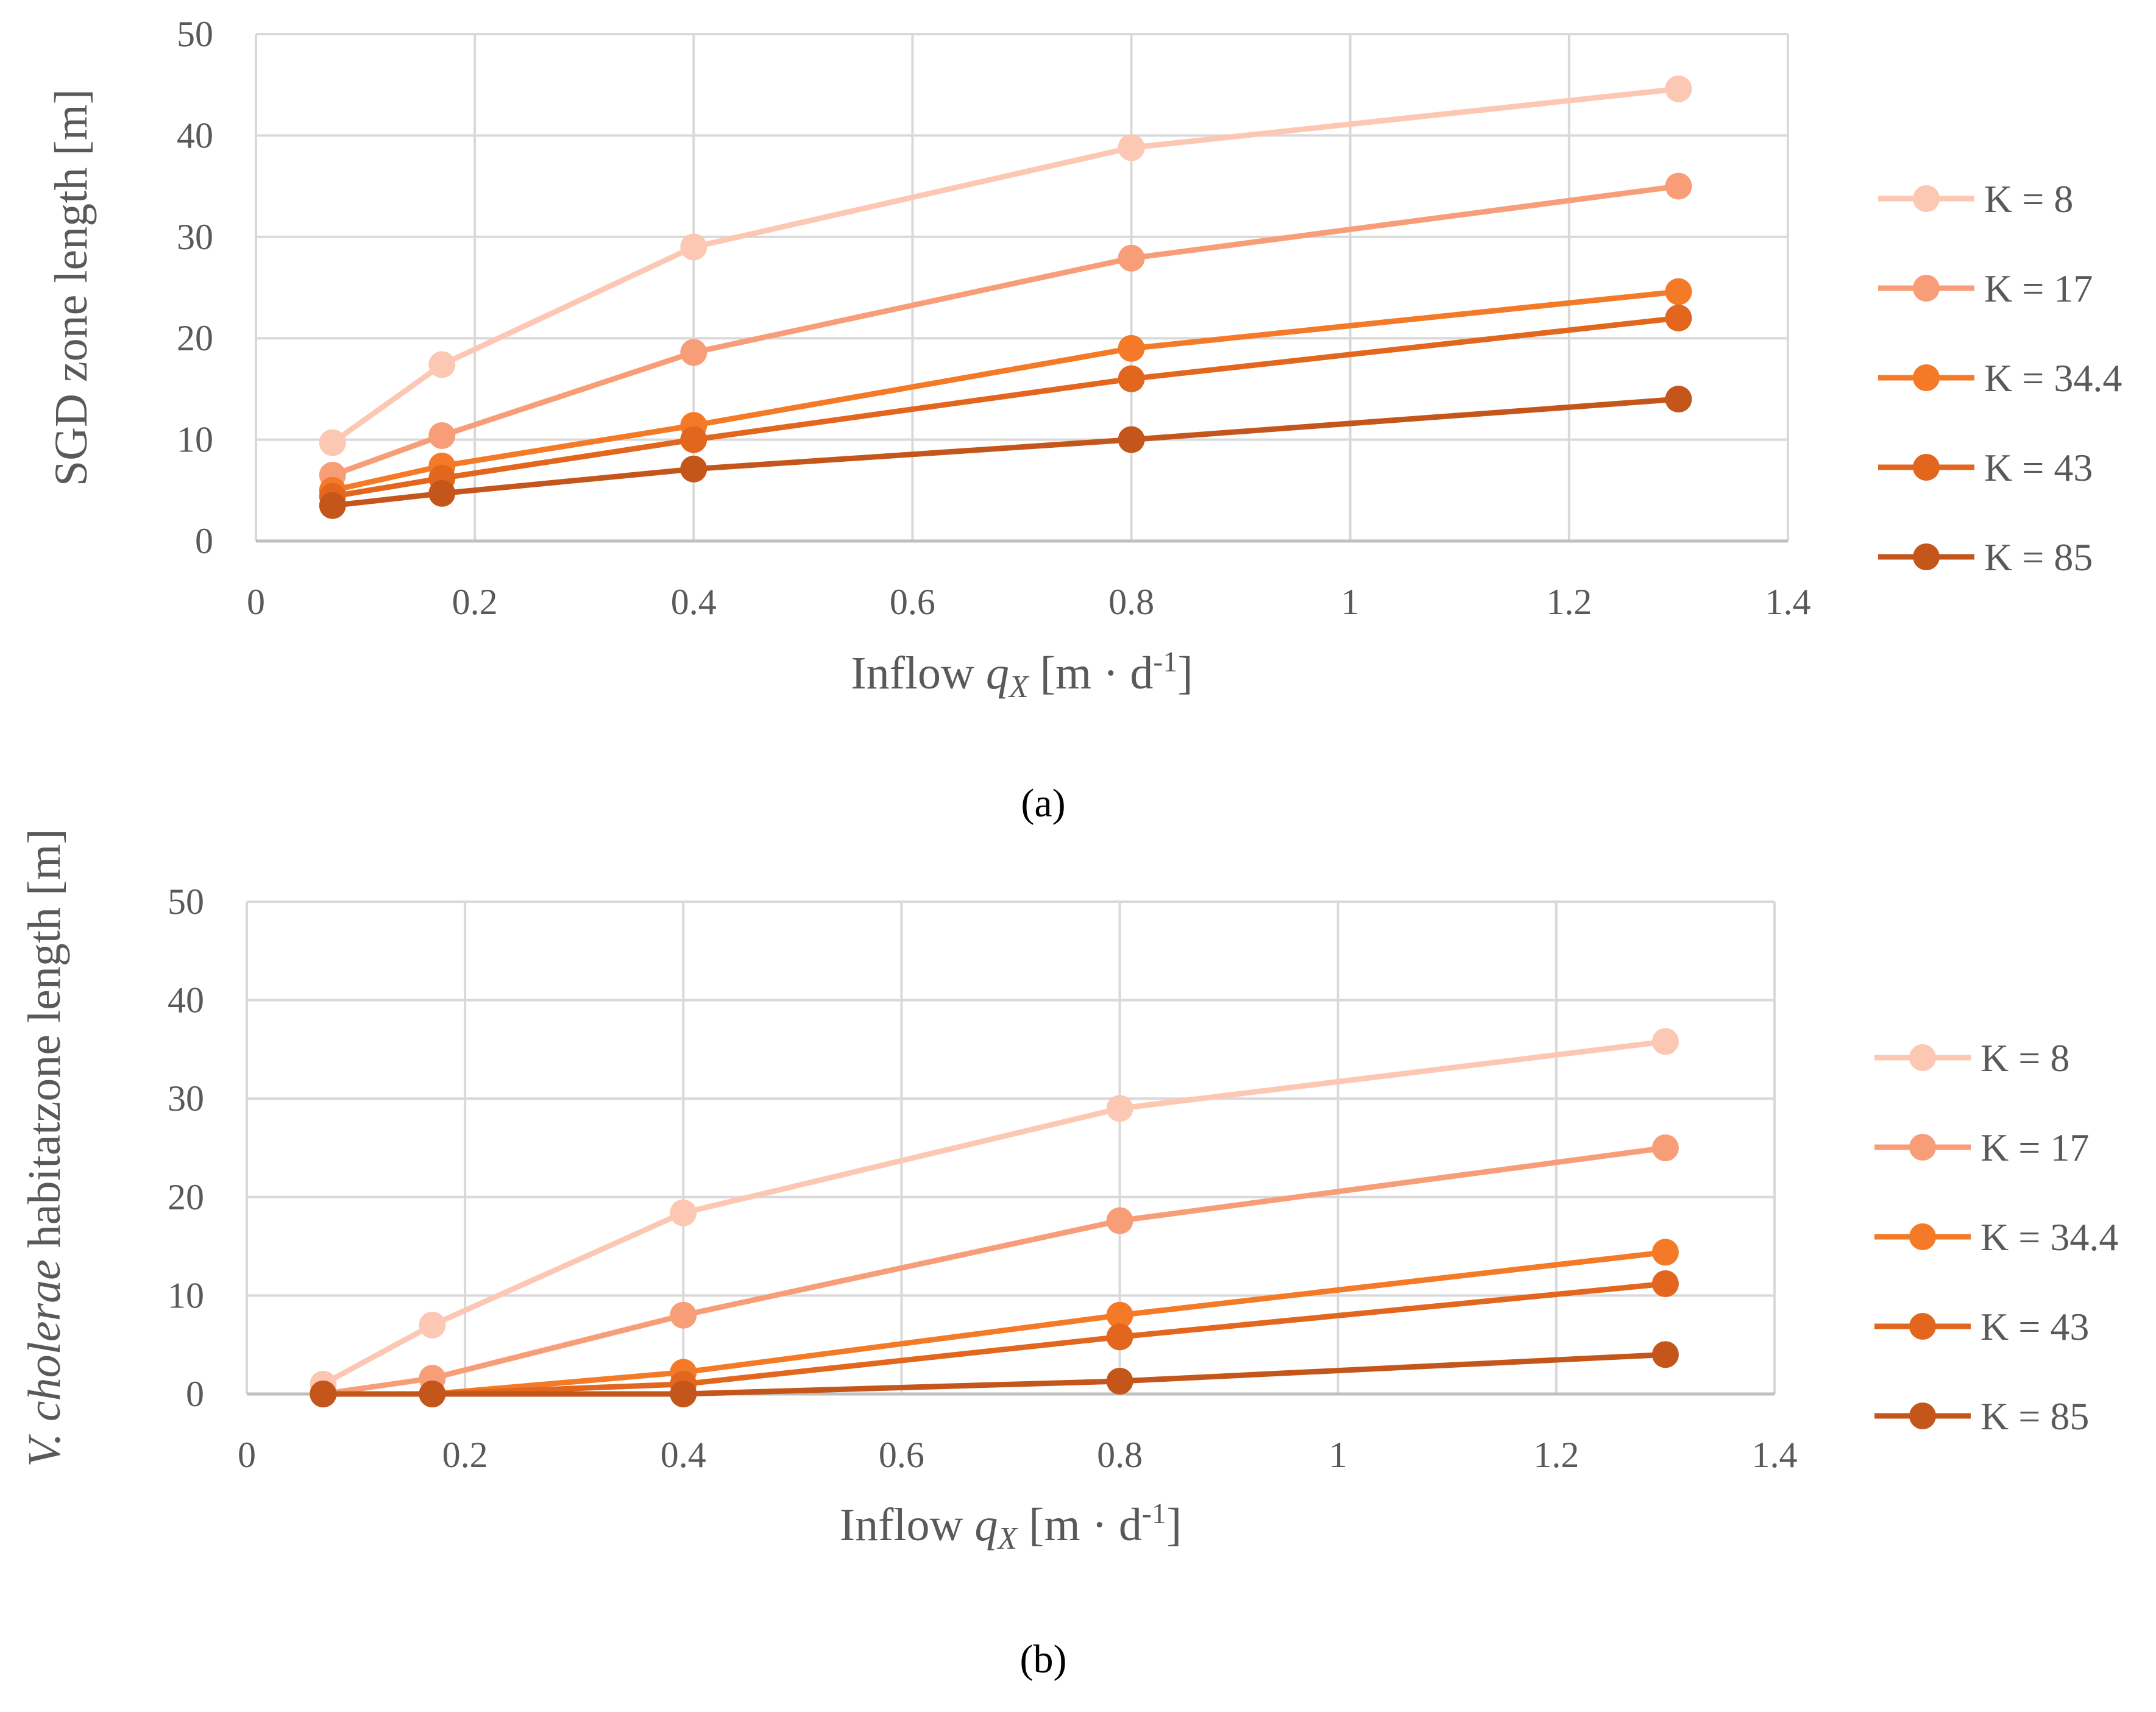 This screenshot has height=1712, width=2156. I want to click on legend-item: K = 17, so click(1981, 1147).